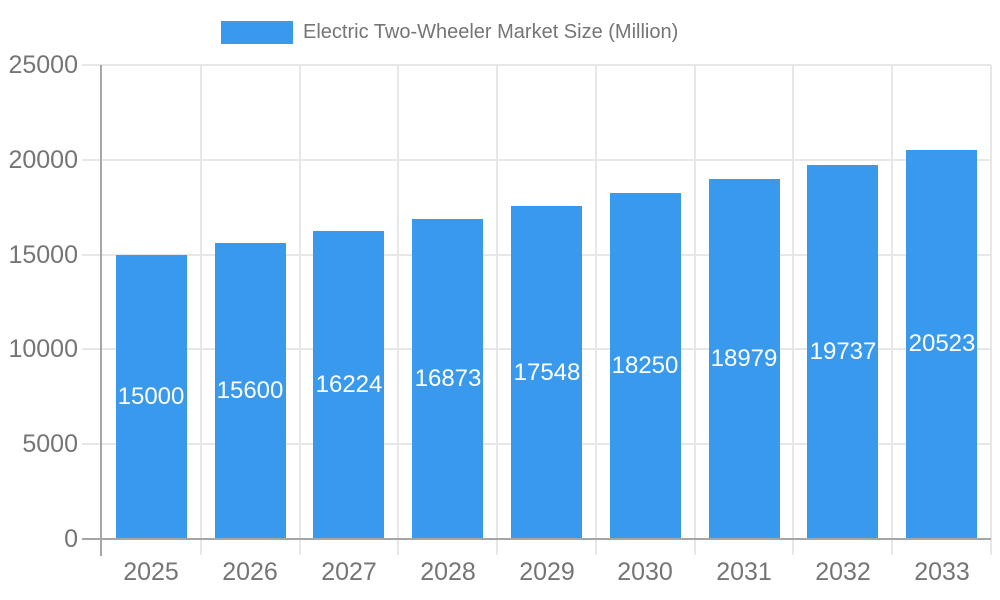 This screenshot has width=1000, height=600. I want to click on bar-value-label: 16224, so click(349, 384).